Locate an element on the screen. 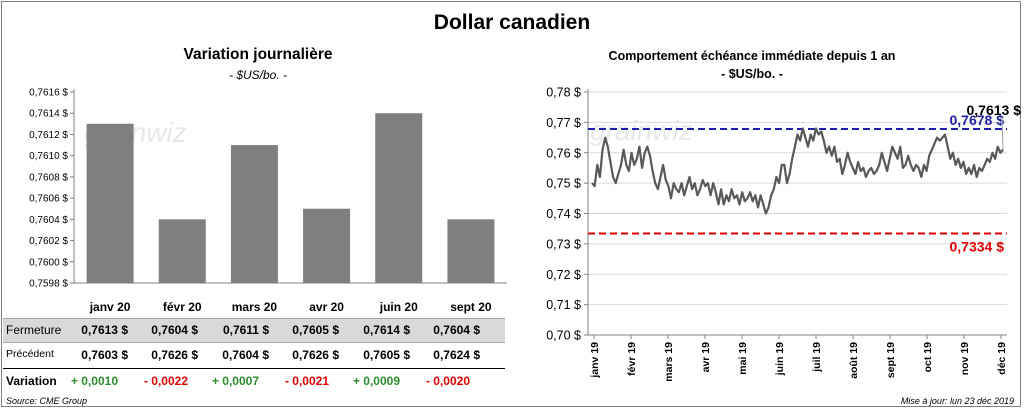  high-reference-label: 0,7678 $ is located at coordinates (977, 120).